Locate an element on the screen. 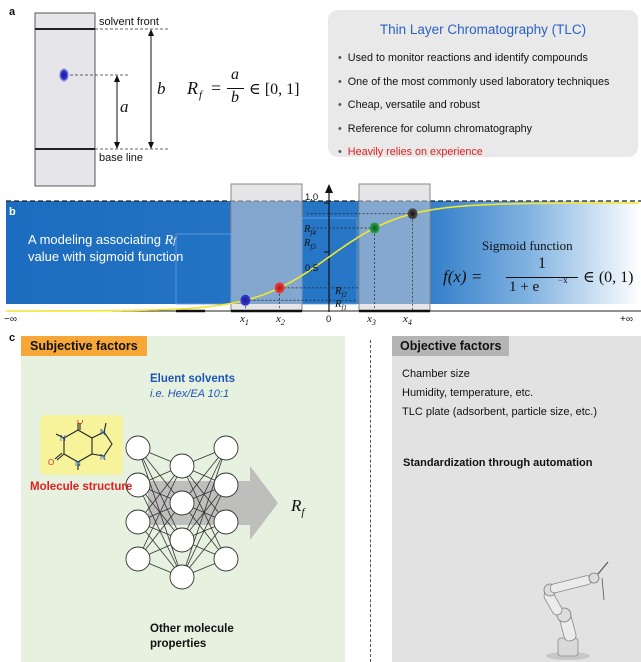 This screenshot has height=662, width=641. panel-c-label: c is located at coordinates (12, 338).